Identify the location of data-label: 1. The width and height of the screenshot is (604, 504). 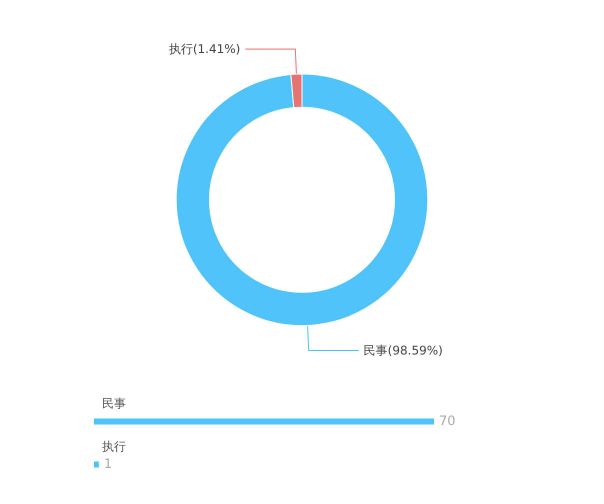
(108, 464).